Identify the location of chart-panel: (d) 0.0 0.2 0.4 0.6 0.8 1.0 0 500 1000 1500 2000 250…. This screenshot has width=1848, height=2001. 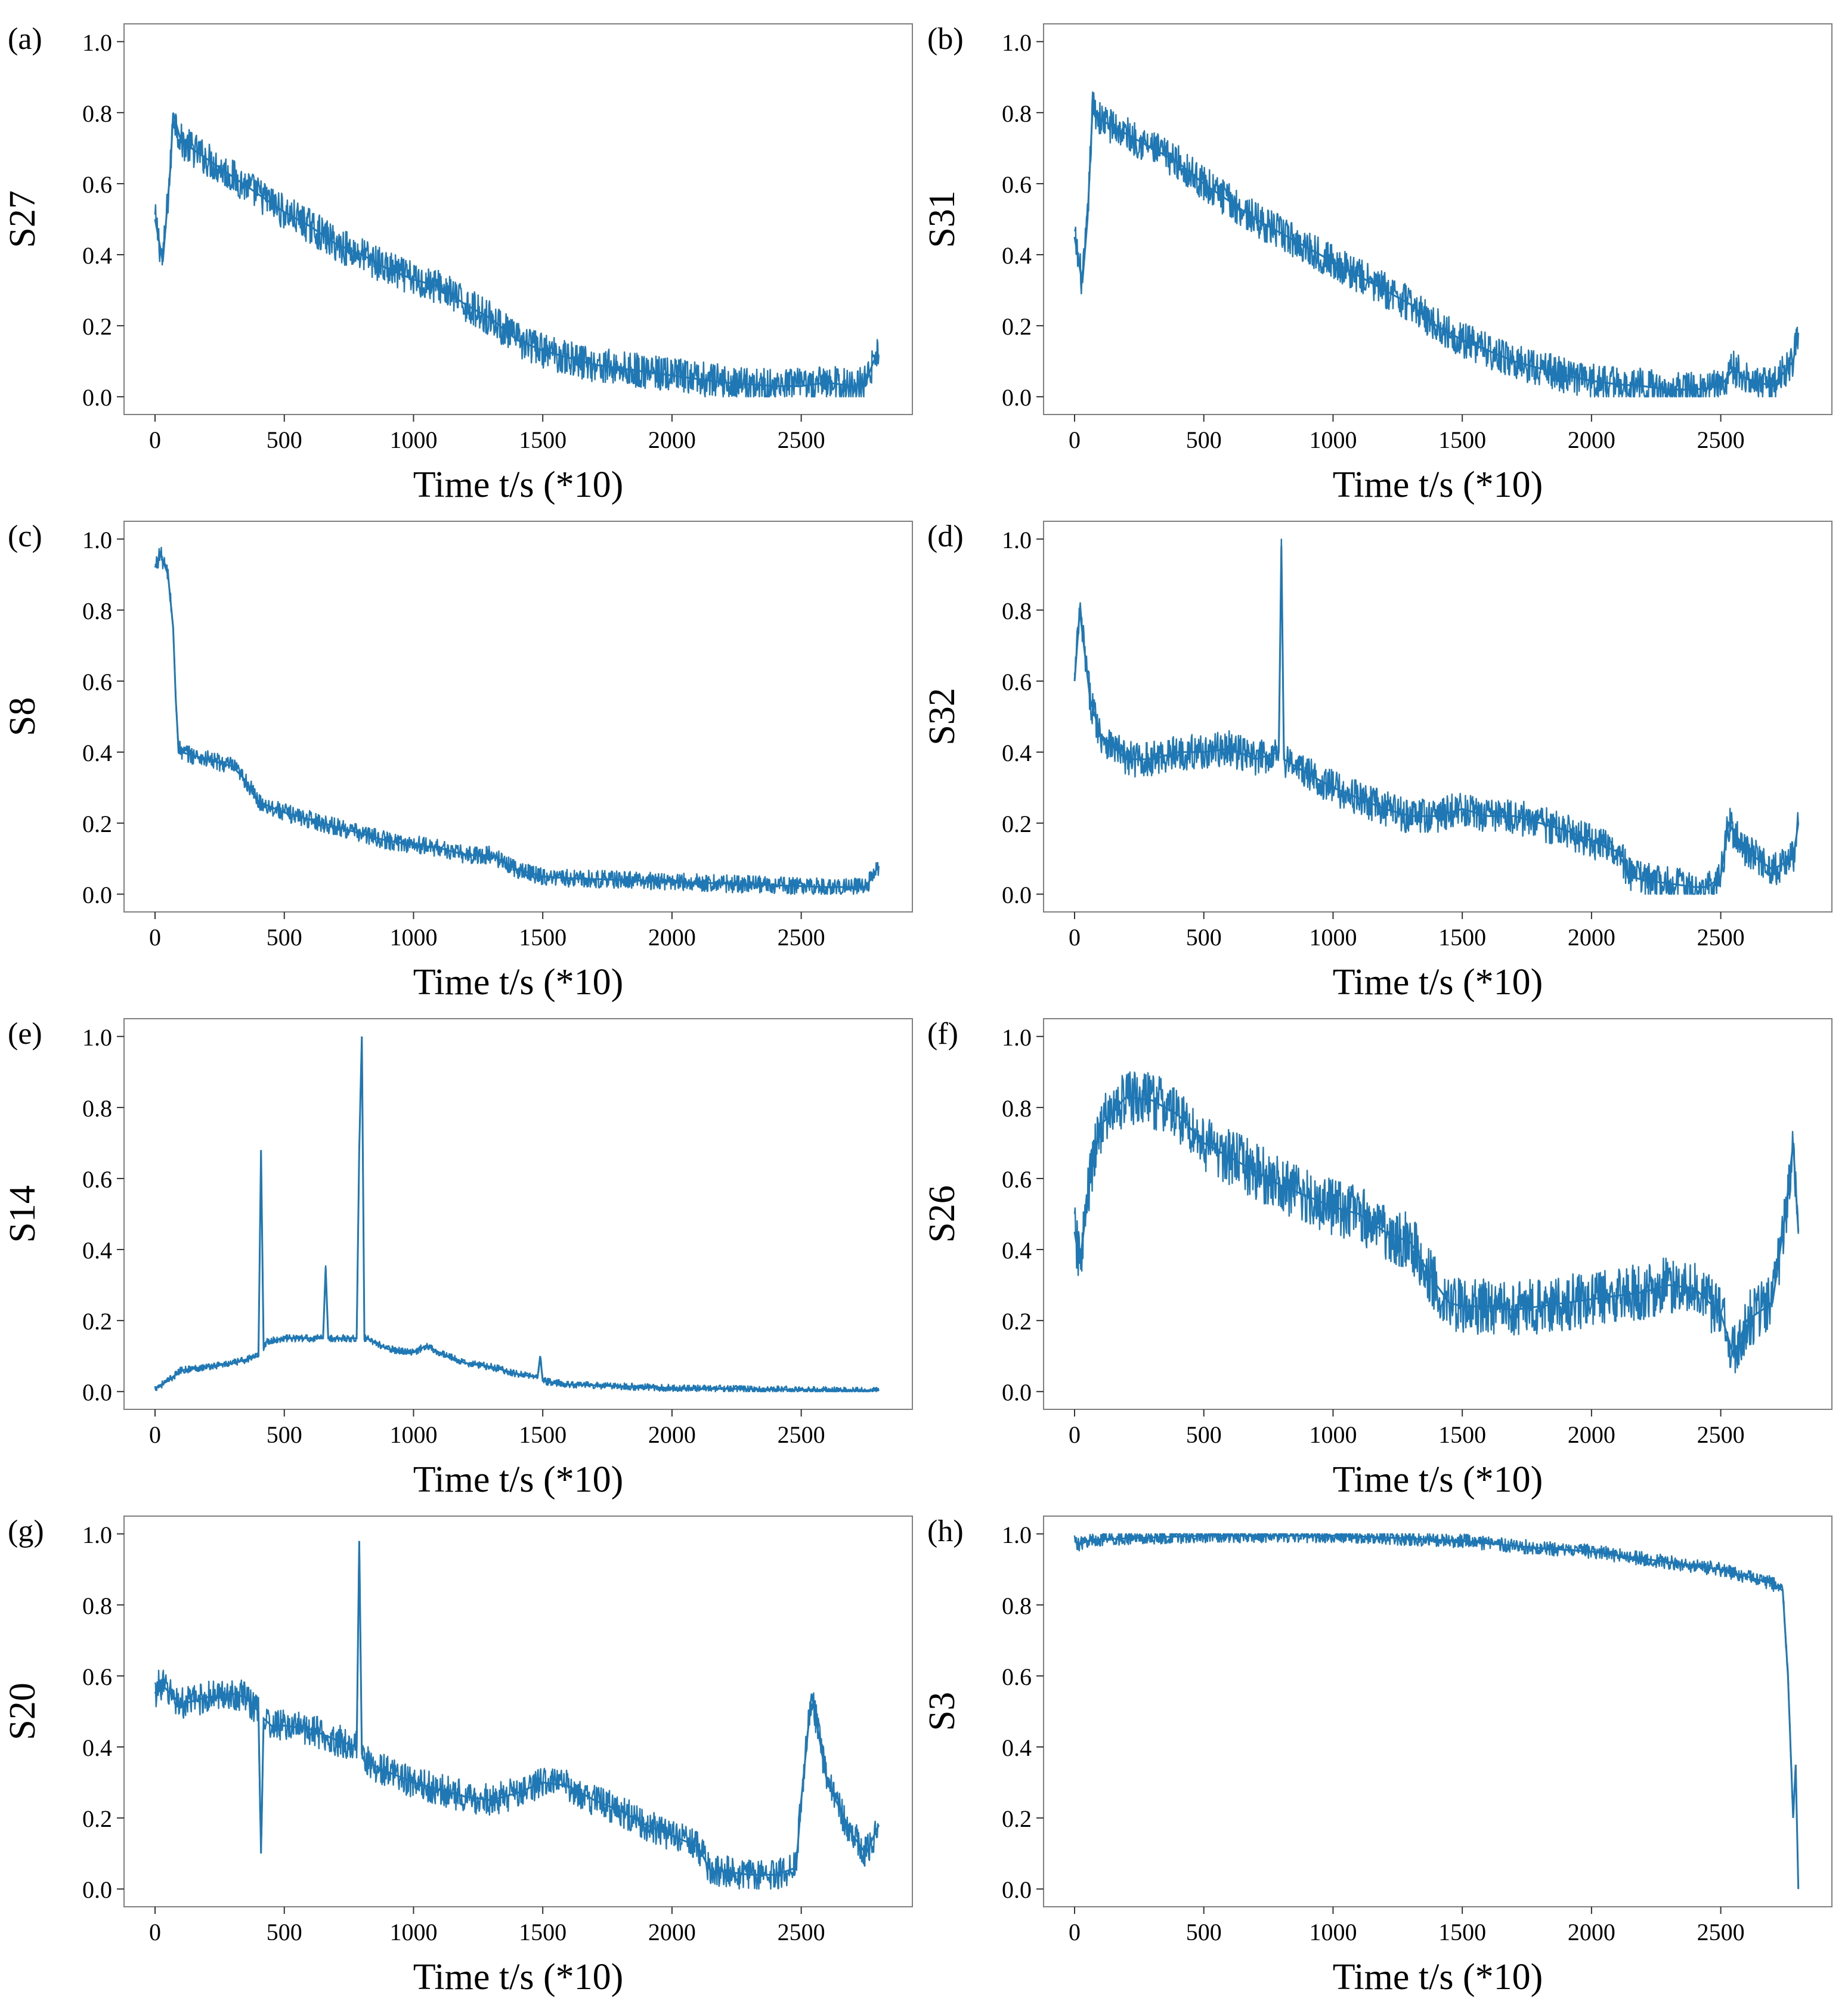
(1377, 761).